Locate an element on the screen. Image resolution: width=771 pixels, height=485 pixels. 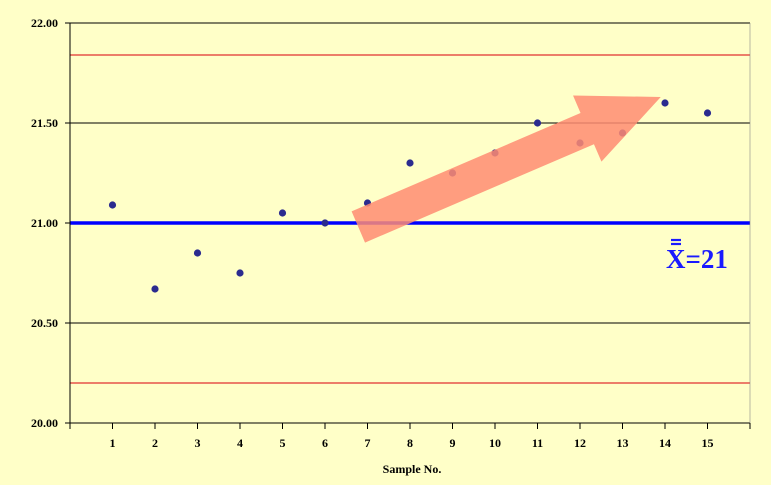
x-tick-label: 12 is located at coordinates (580, 443).